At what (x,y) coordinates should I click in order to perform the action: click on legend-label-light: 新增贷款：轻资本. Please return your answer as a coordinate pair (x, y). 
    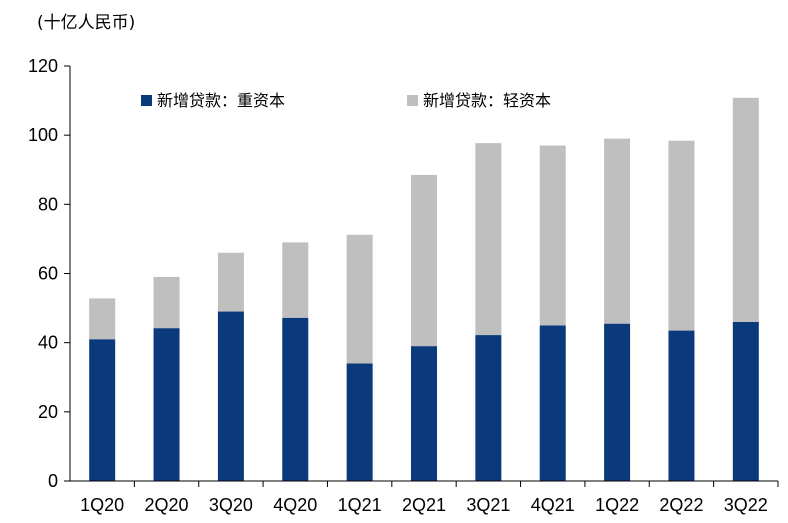
    Looking at the image, I should click on (487, 100).